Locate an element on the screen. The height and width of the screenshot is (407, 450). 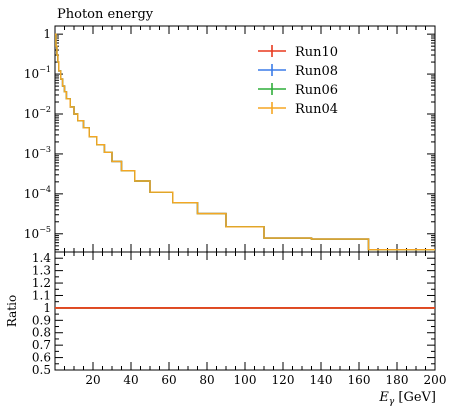
x-tick-label: 120 is located at coordinates (283, 380).